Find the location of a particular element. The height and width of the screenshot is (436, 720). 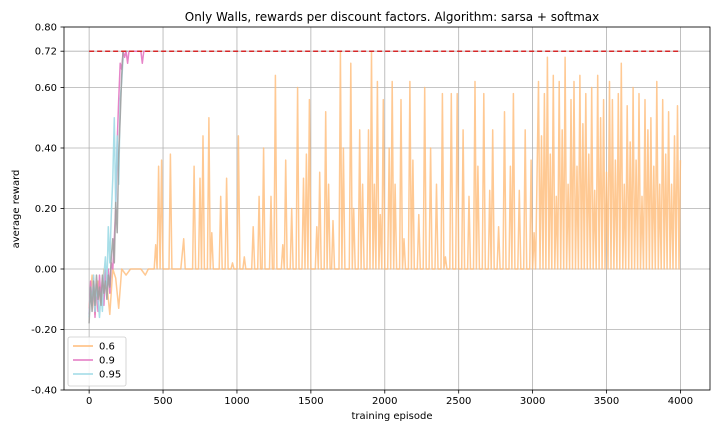

x-tick-label: 3500 is located at coordinates (606, 401).